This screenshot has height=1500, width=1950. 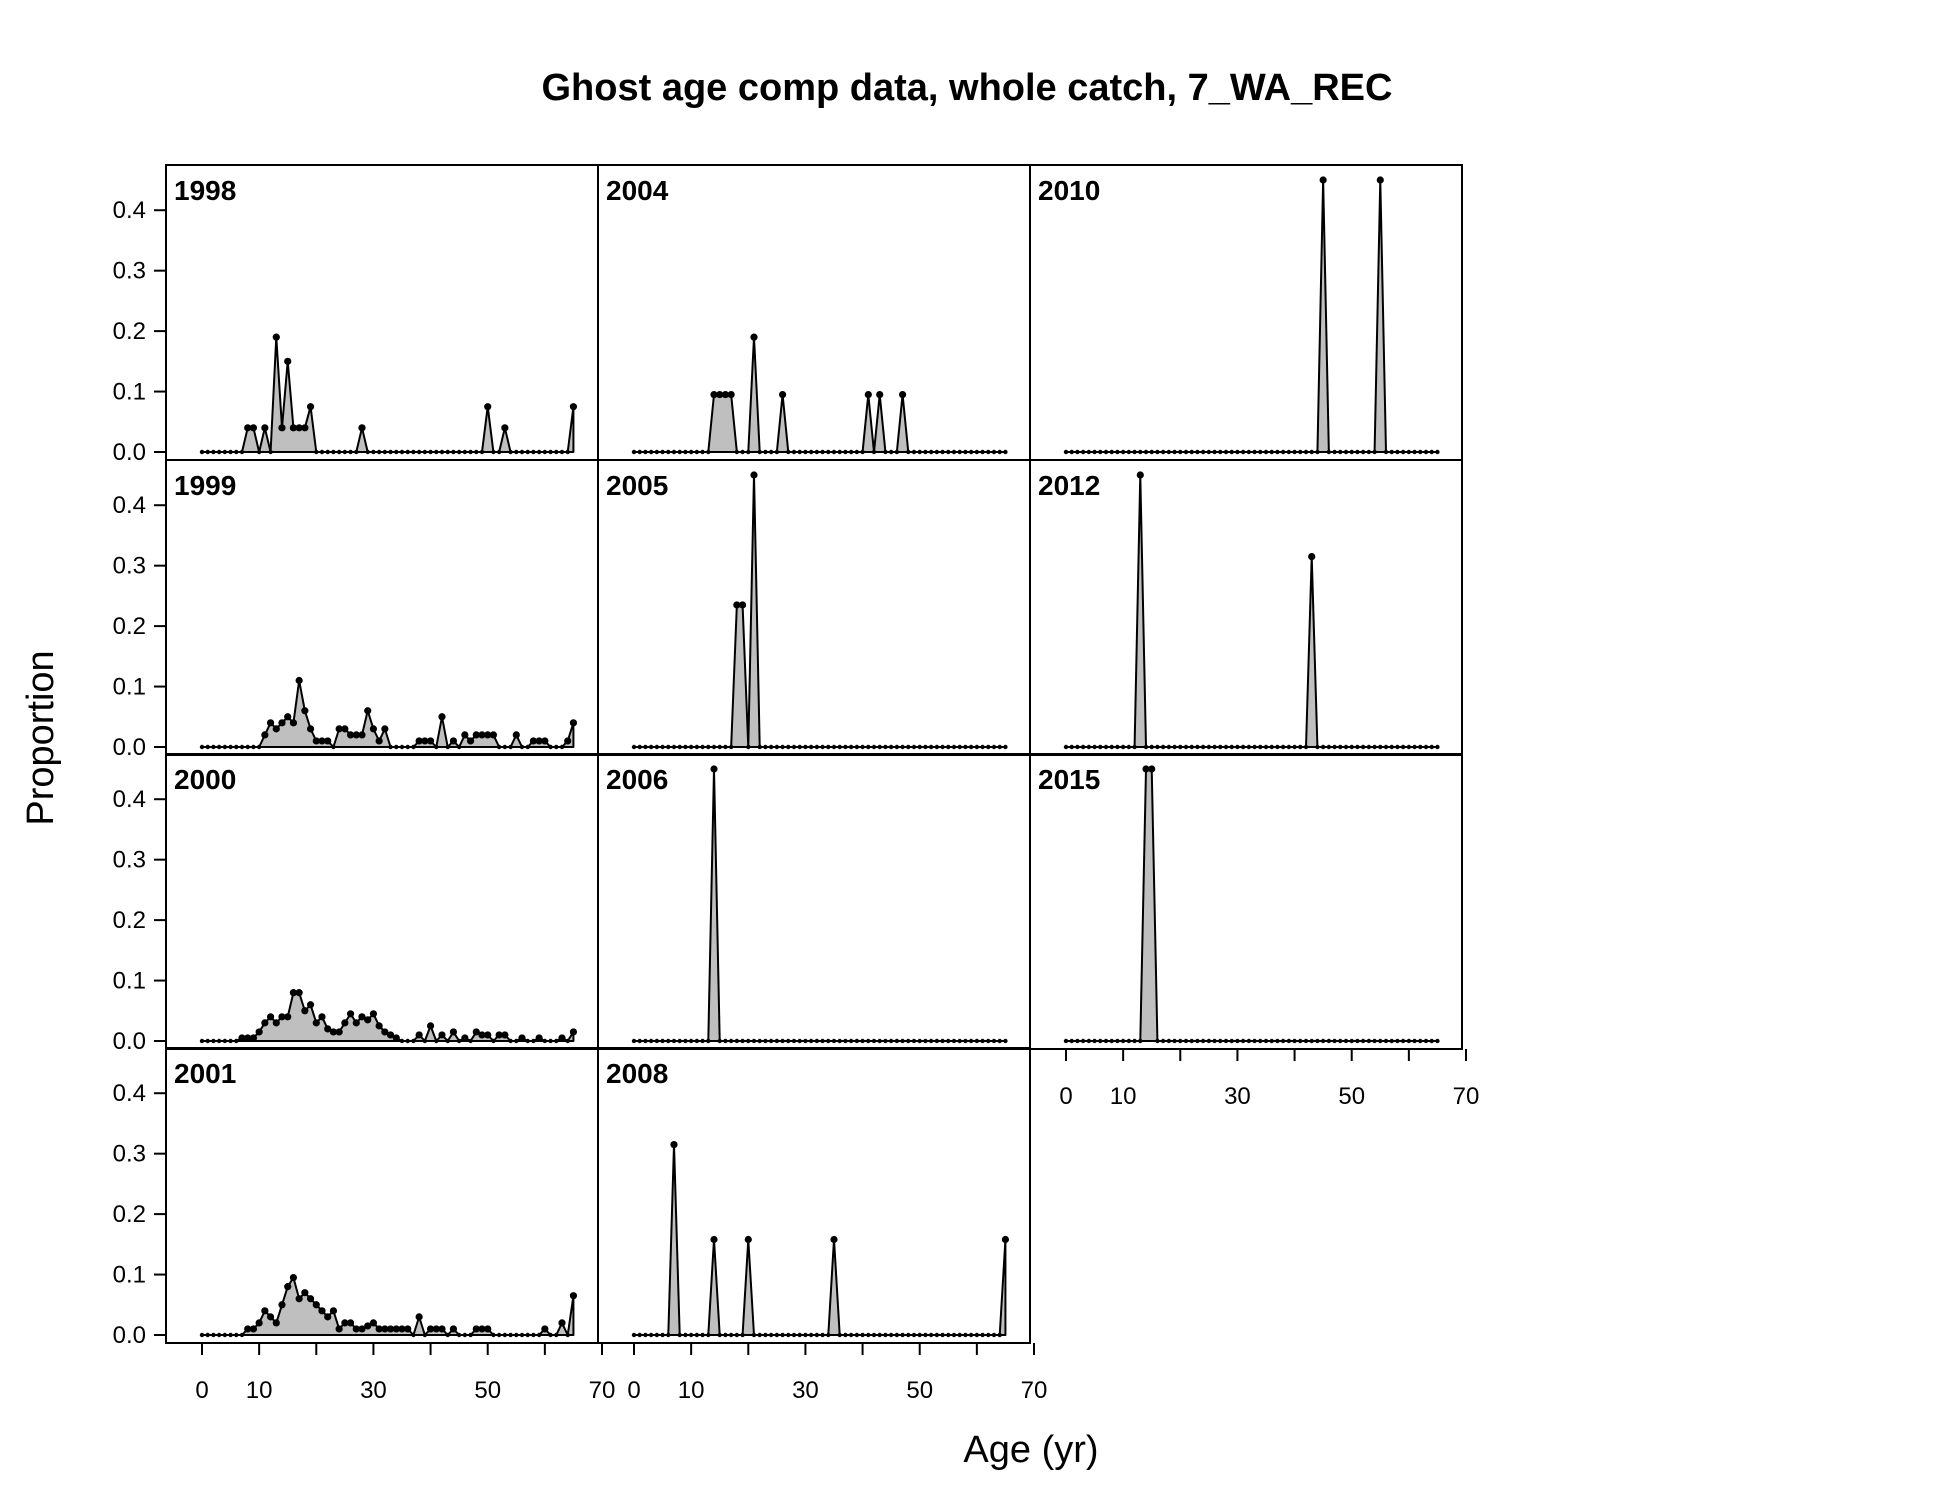 What do you see at coordinates (1246, 312) in the screenshot?
I see `panel-2010: 2010` at bounding box center [1246, 312].